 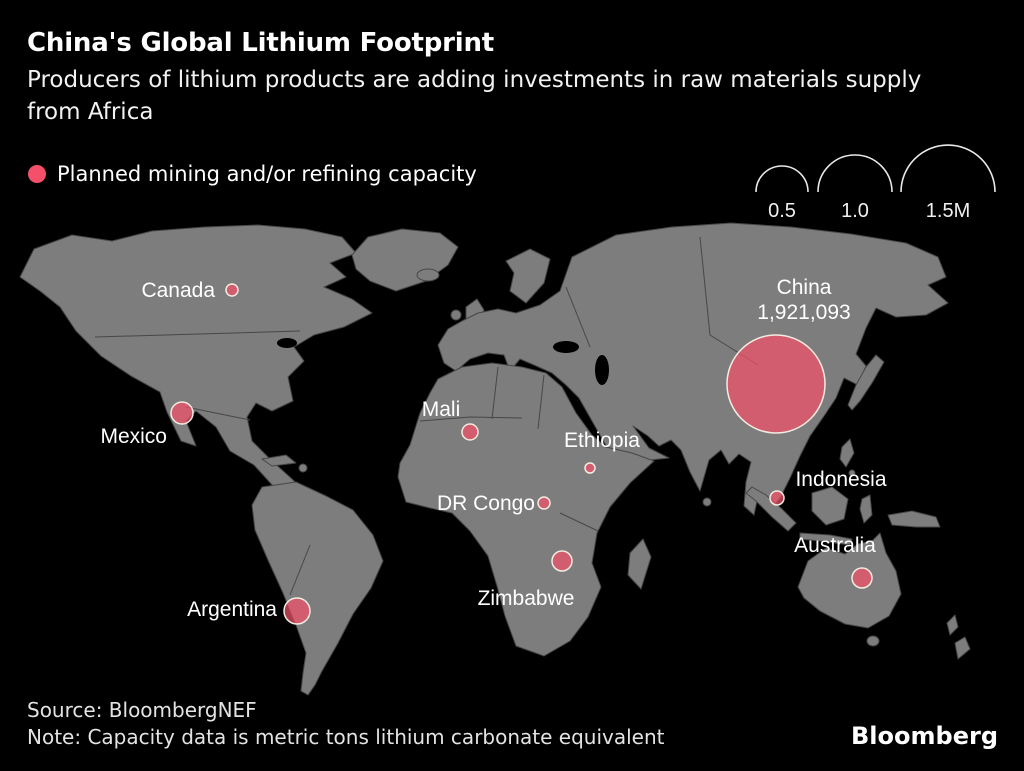 What do you see at coordinates (840, 479) in the screenshot?
I see `country-label-indonesia: Indonesia` at bounding box center [840, 479].